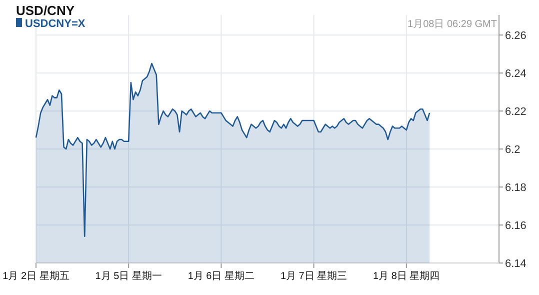  What do you see at coordinates (515, 226) in the screenshot?
I see `y-tick-label: 6.16` at bounding box center [515, 226].